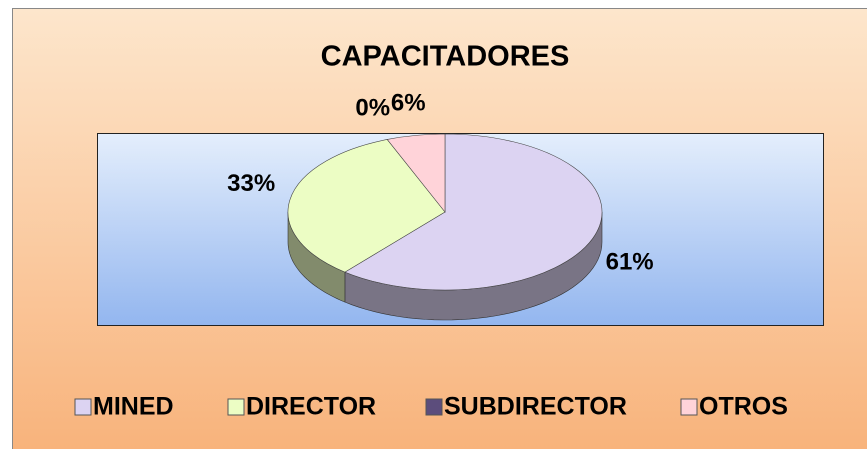  Describe the element at coordinates (743, 407) in the screenshot. I see `legend-label: OTROS` at that location.